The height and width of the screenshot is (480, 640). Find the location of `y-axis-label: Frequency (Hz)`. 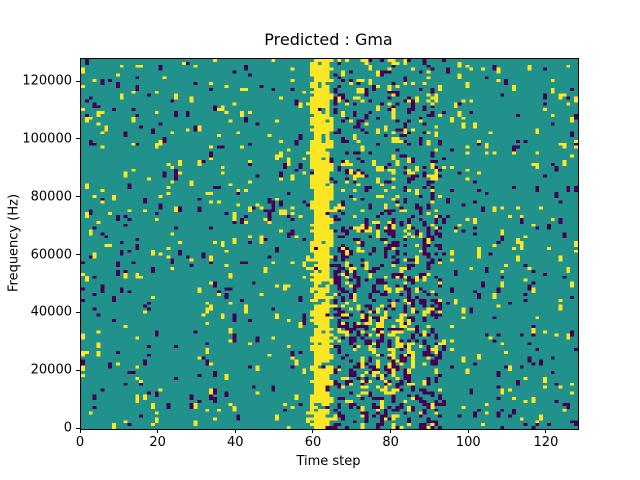

y-axis-label: Frequency (Hz) is located at coordinates (14, 243).